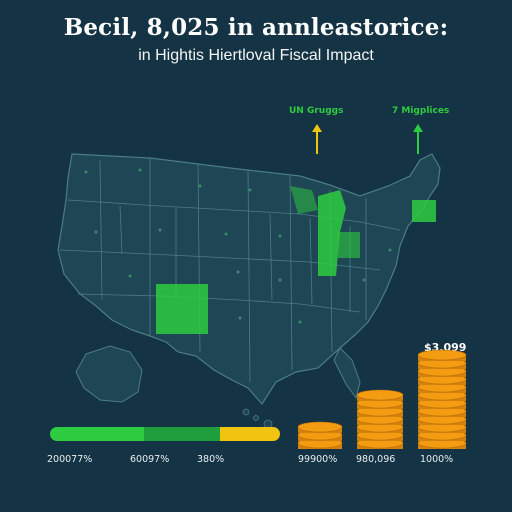 The height and width of the screenshot is (512, 512). I want to click on callout-1-arrow-icon, so click(317, 128).